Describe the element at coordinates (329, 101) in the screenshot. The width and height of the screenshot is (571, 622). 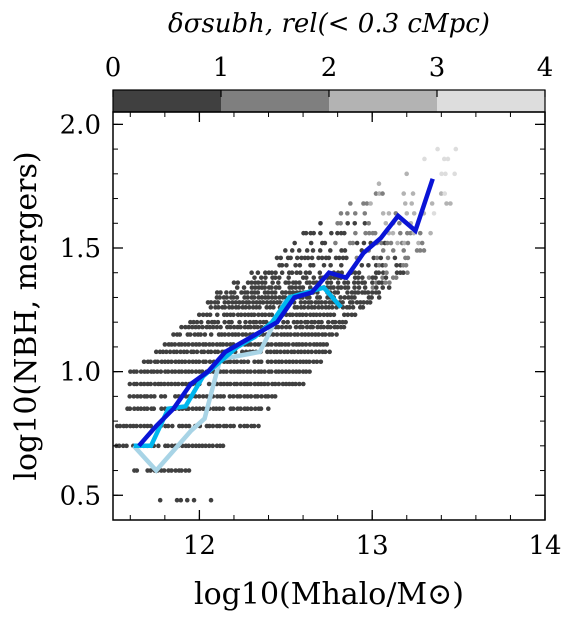
I see `colorbar-bins` at that location.